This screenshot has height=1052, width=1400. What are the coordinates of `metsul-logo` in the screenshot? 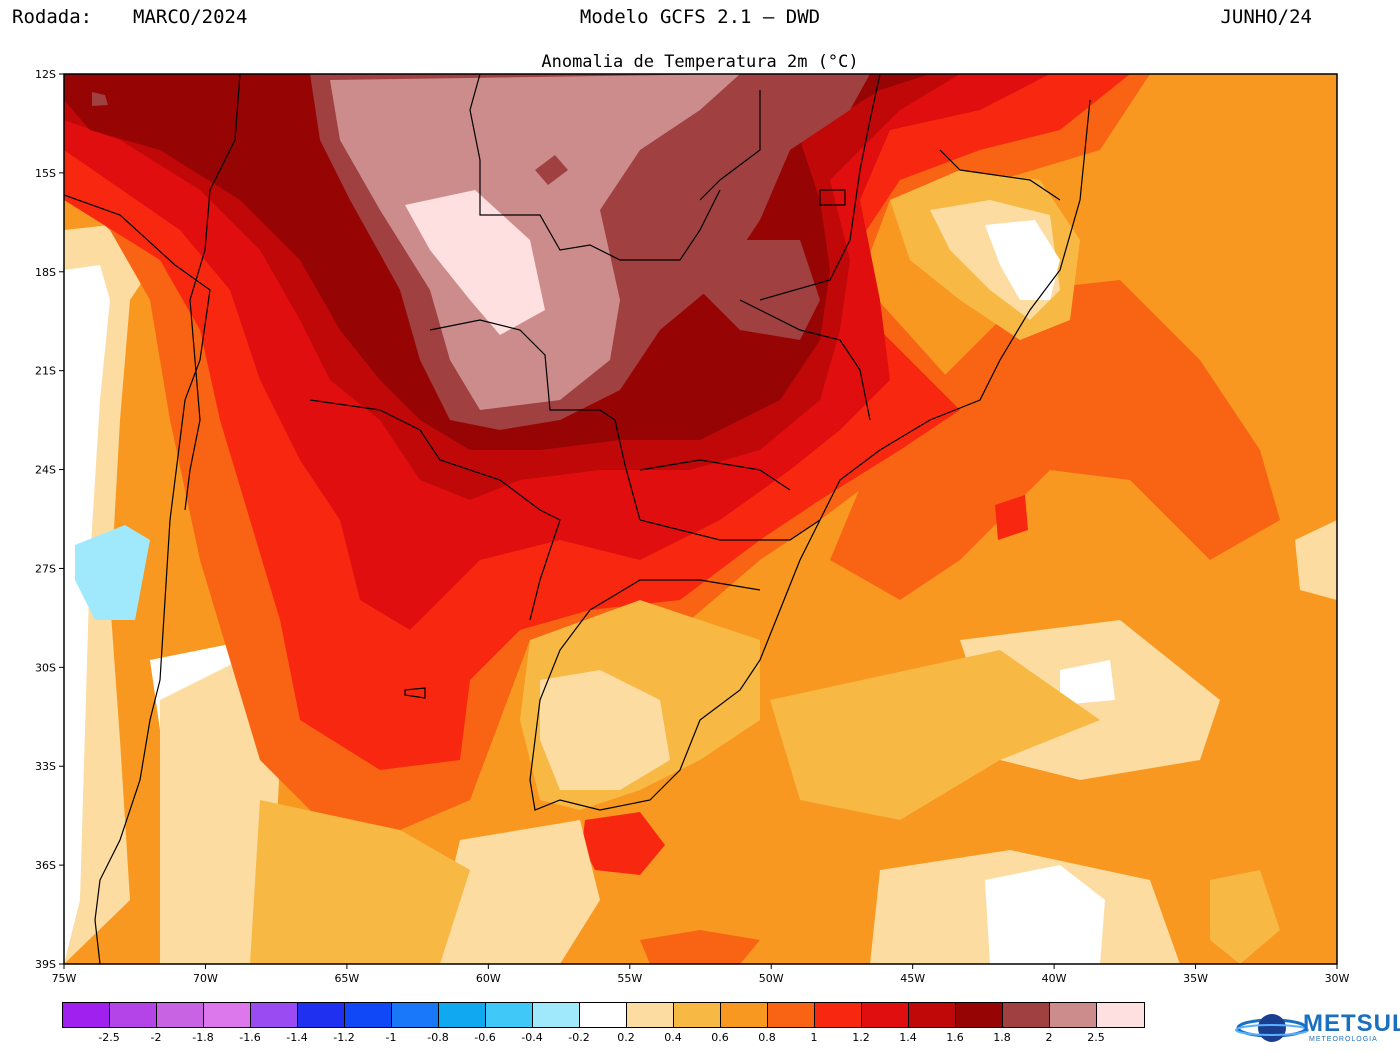 It's located at (1272, 1028).